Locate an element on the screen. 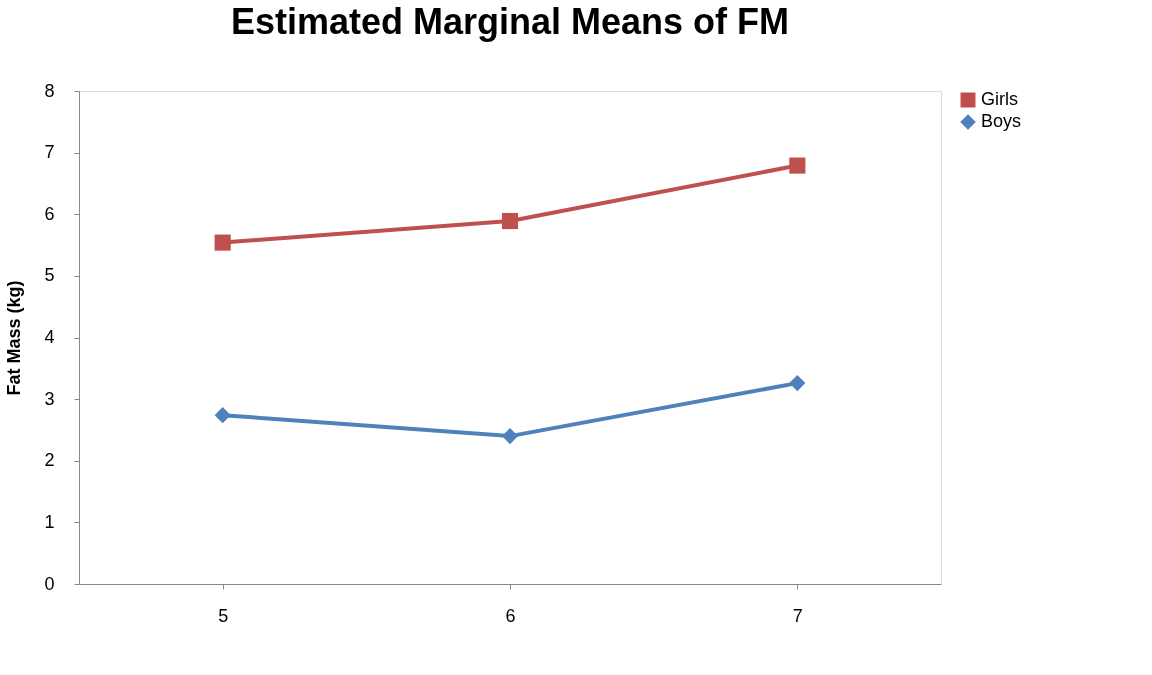 The width and height of the screenshot is (1152, 675). y-tick-label: 5 is located at coordinates (49, 275).